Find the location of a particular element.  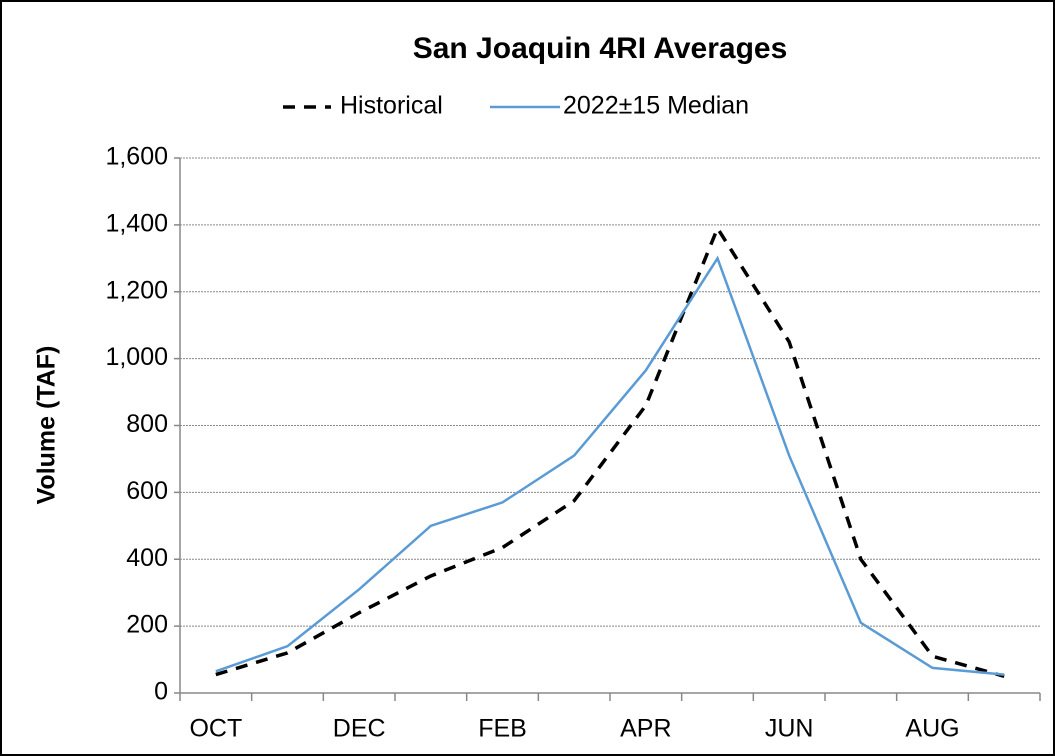

y-axis-label: Volume (TAF) is located at coordinates (47, 425).